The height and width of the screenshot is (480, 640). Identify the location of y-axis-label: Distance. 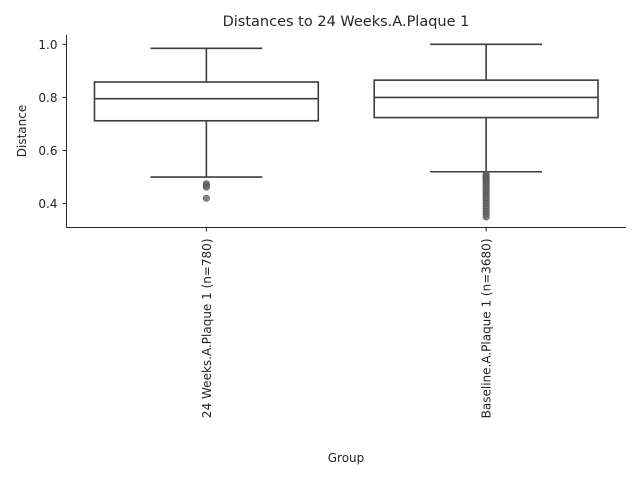
(22, 131).